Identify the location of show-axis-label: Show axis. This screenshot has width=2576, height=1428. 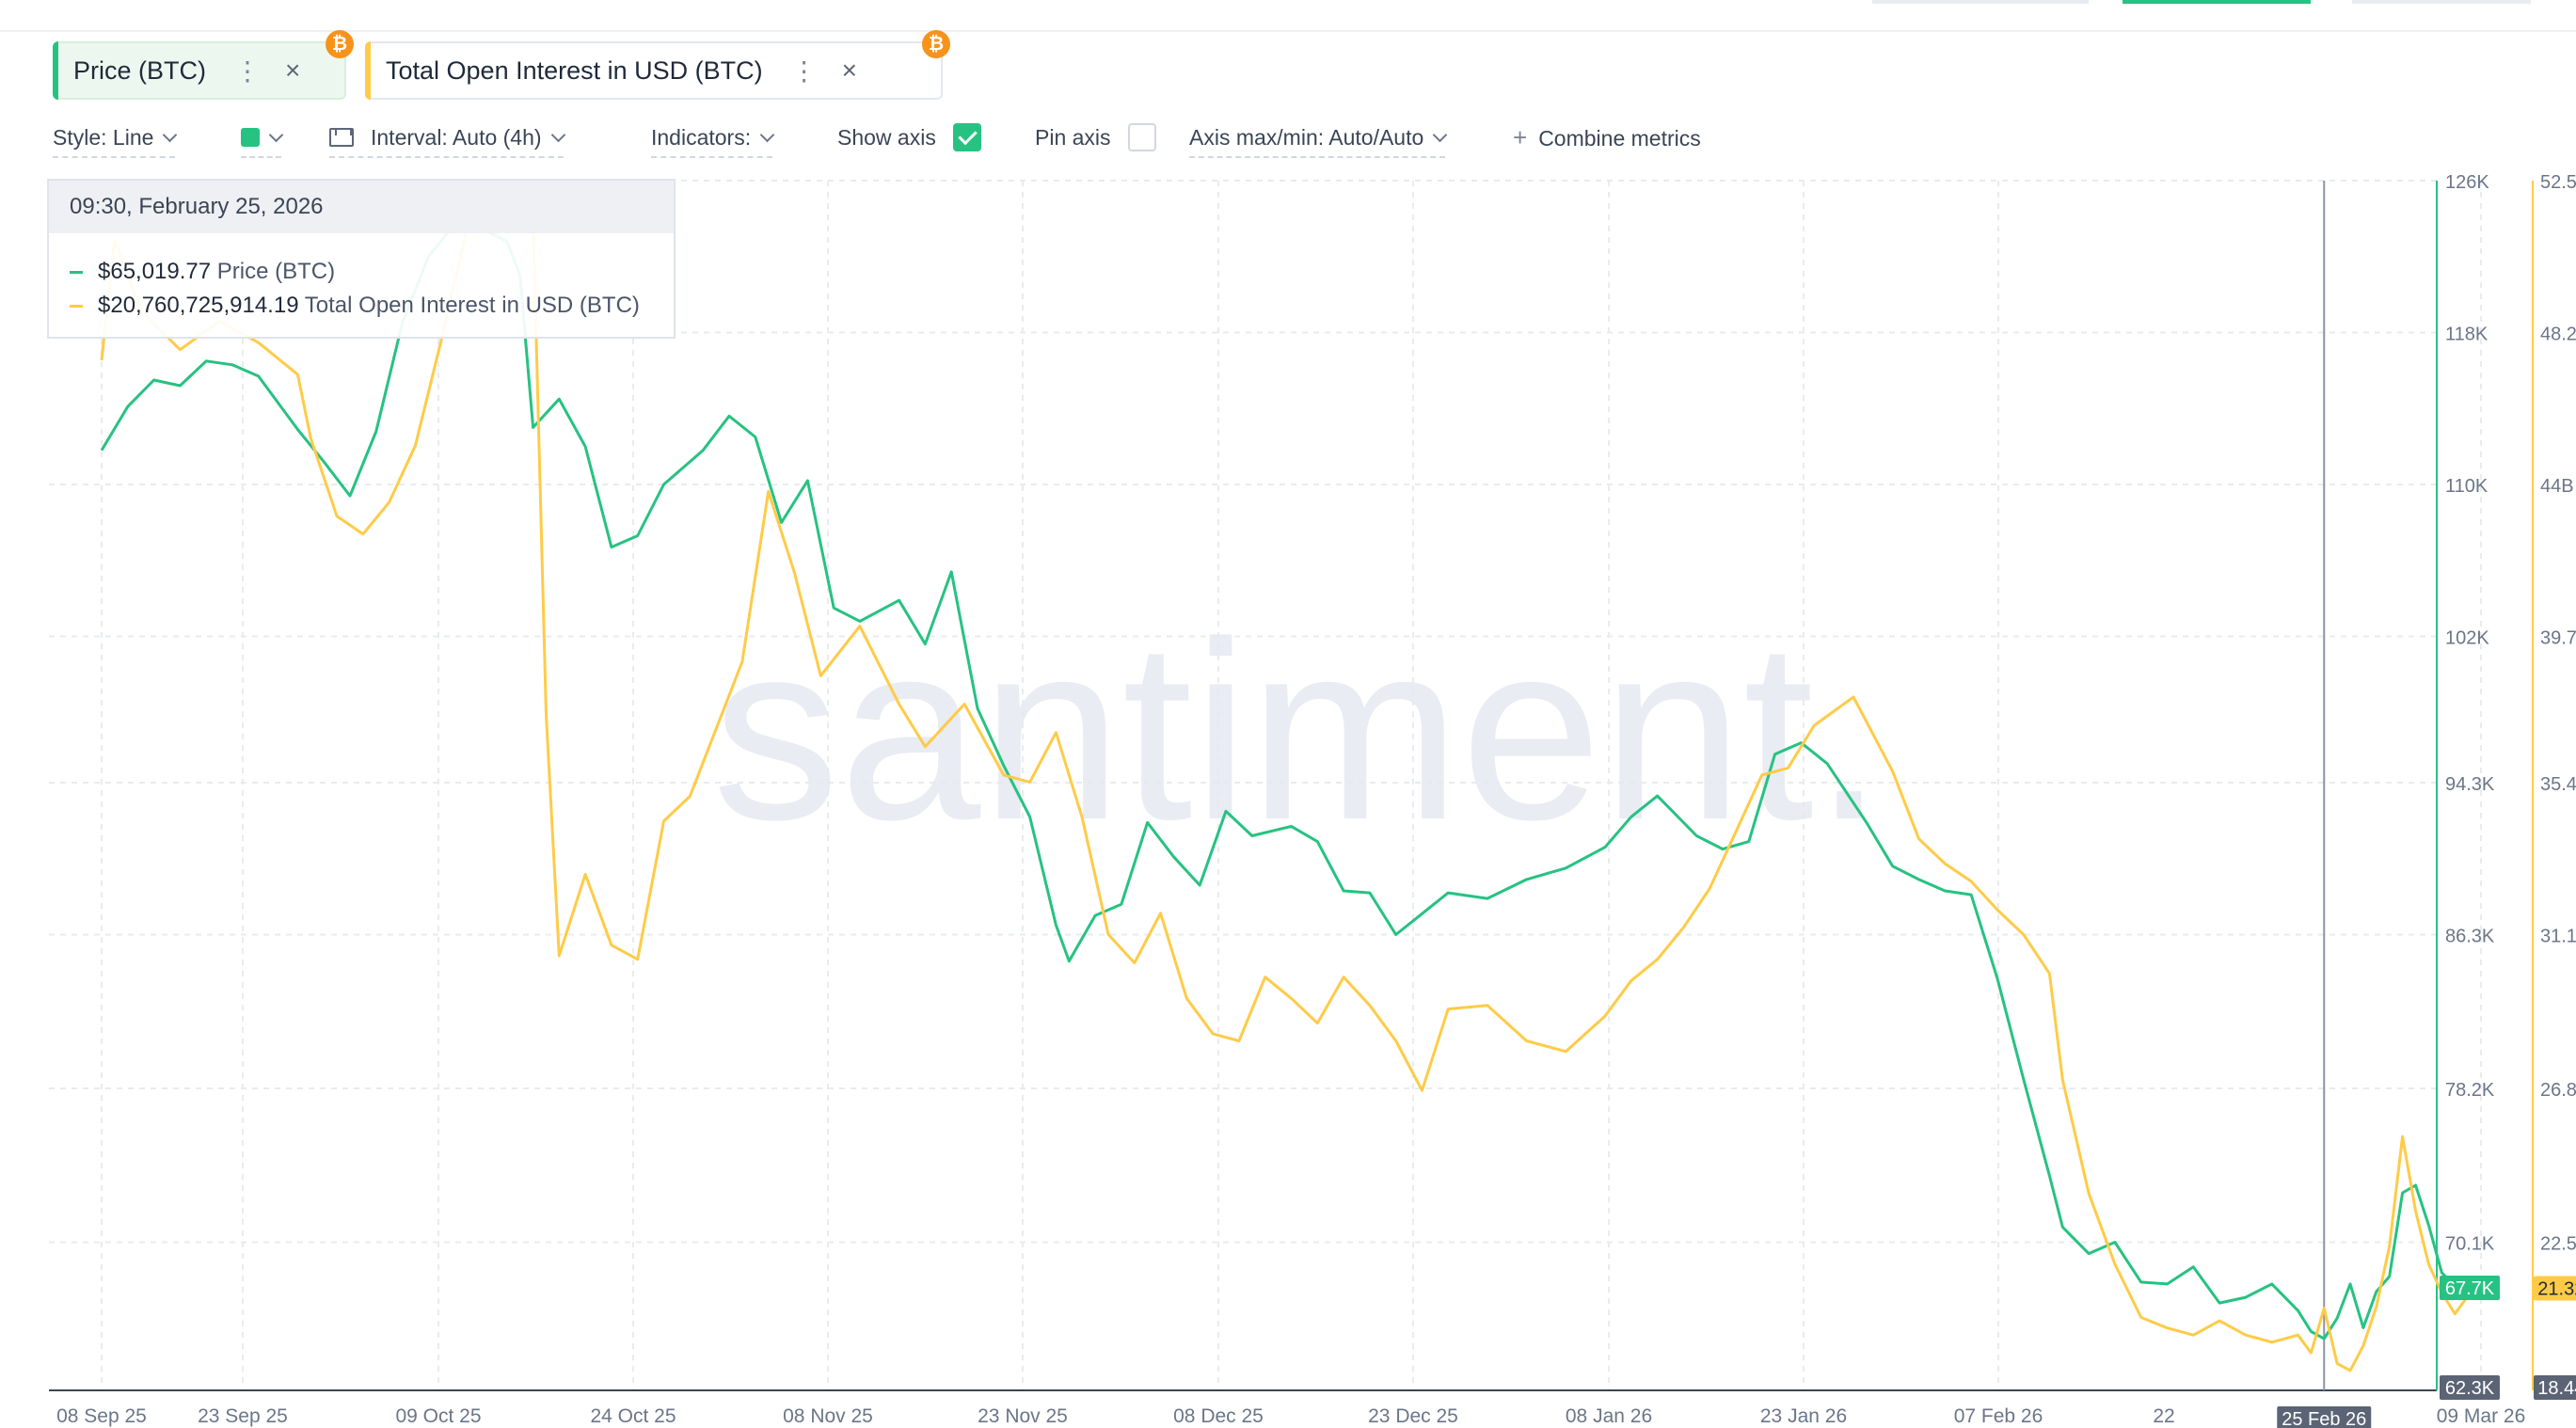
(886, 137).